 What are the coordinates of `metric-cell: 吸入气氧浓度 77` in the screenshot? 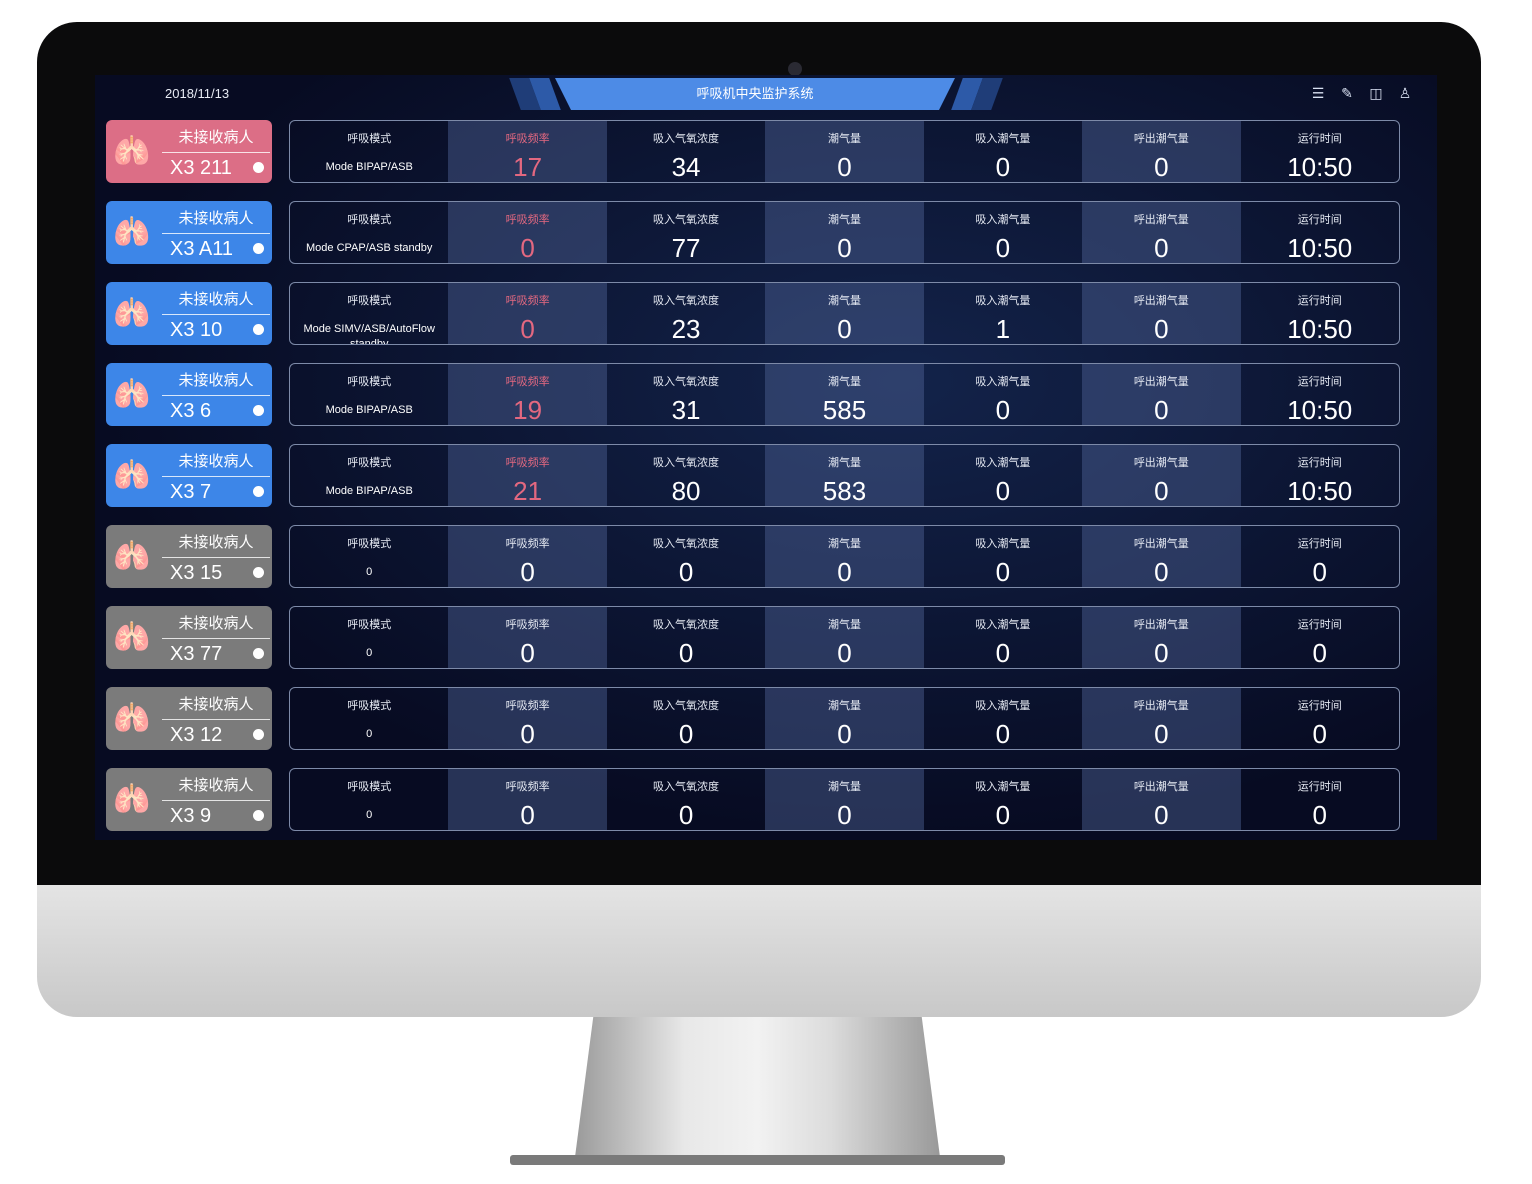 It's located at (686, 232).